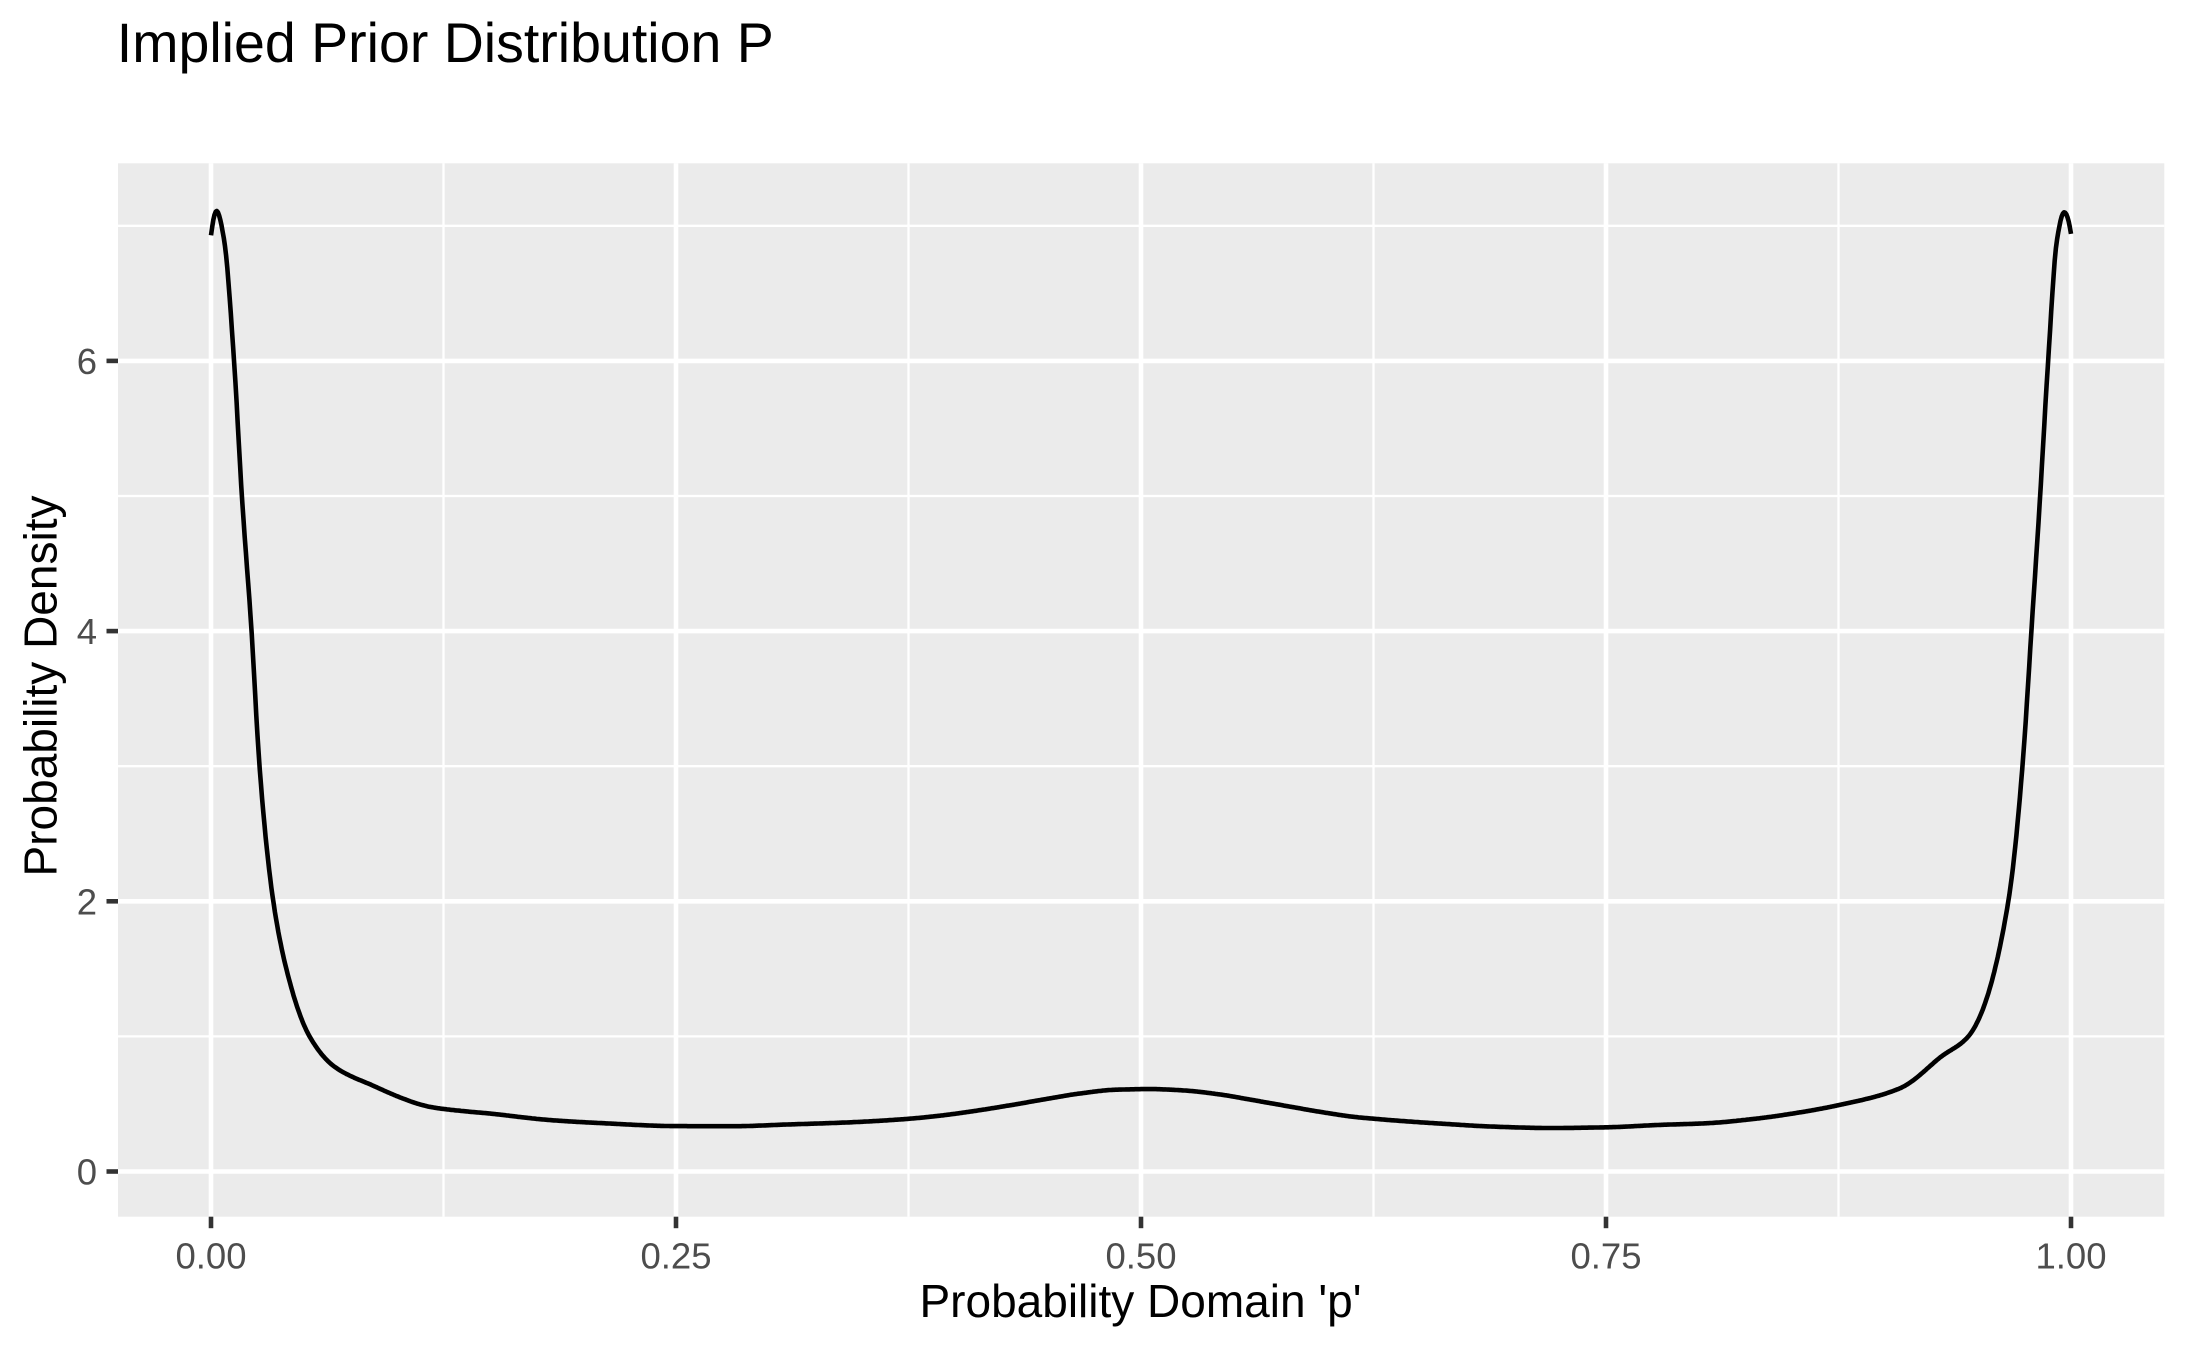 The height and width of the screenshot is (1350, 2187). Describe the element at coordinates (87, 361) in the screenshot. I see `svg-text: 6` at that location.